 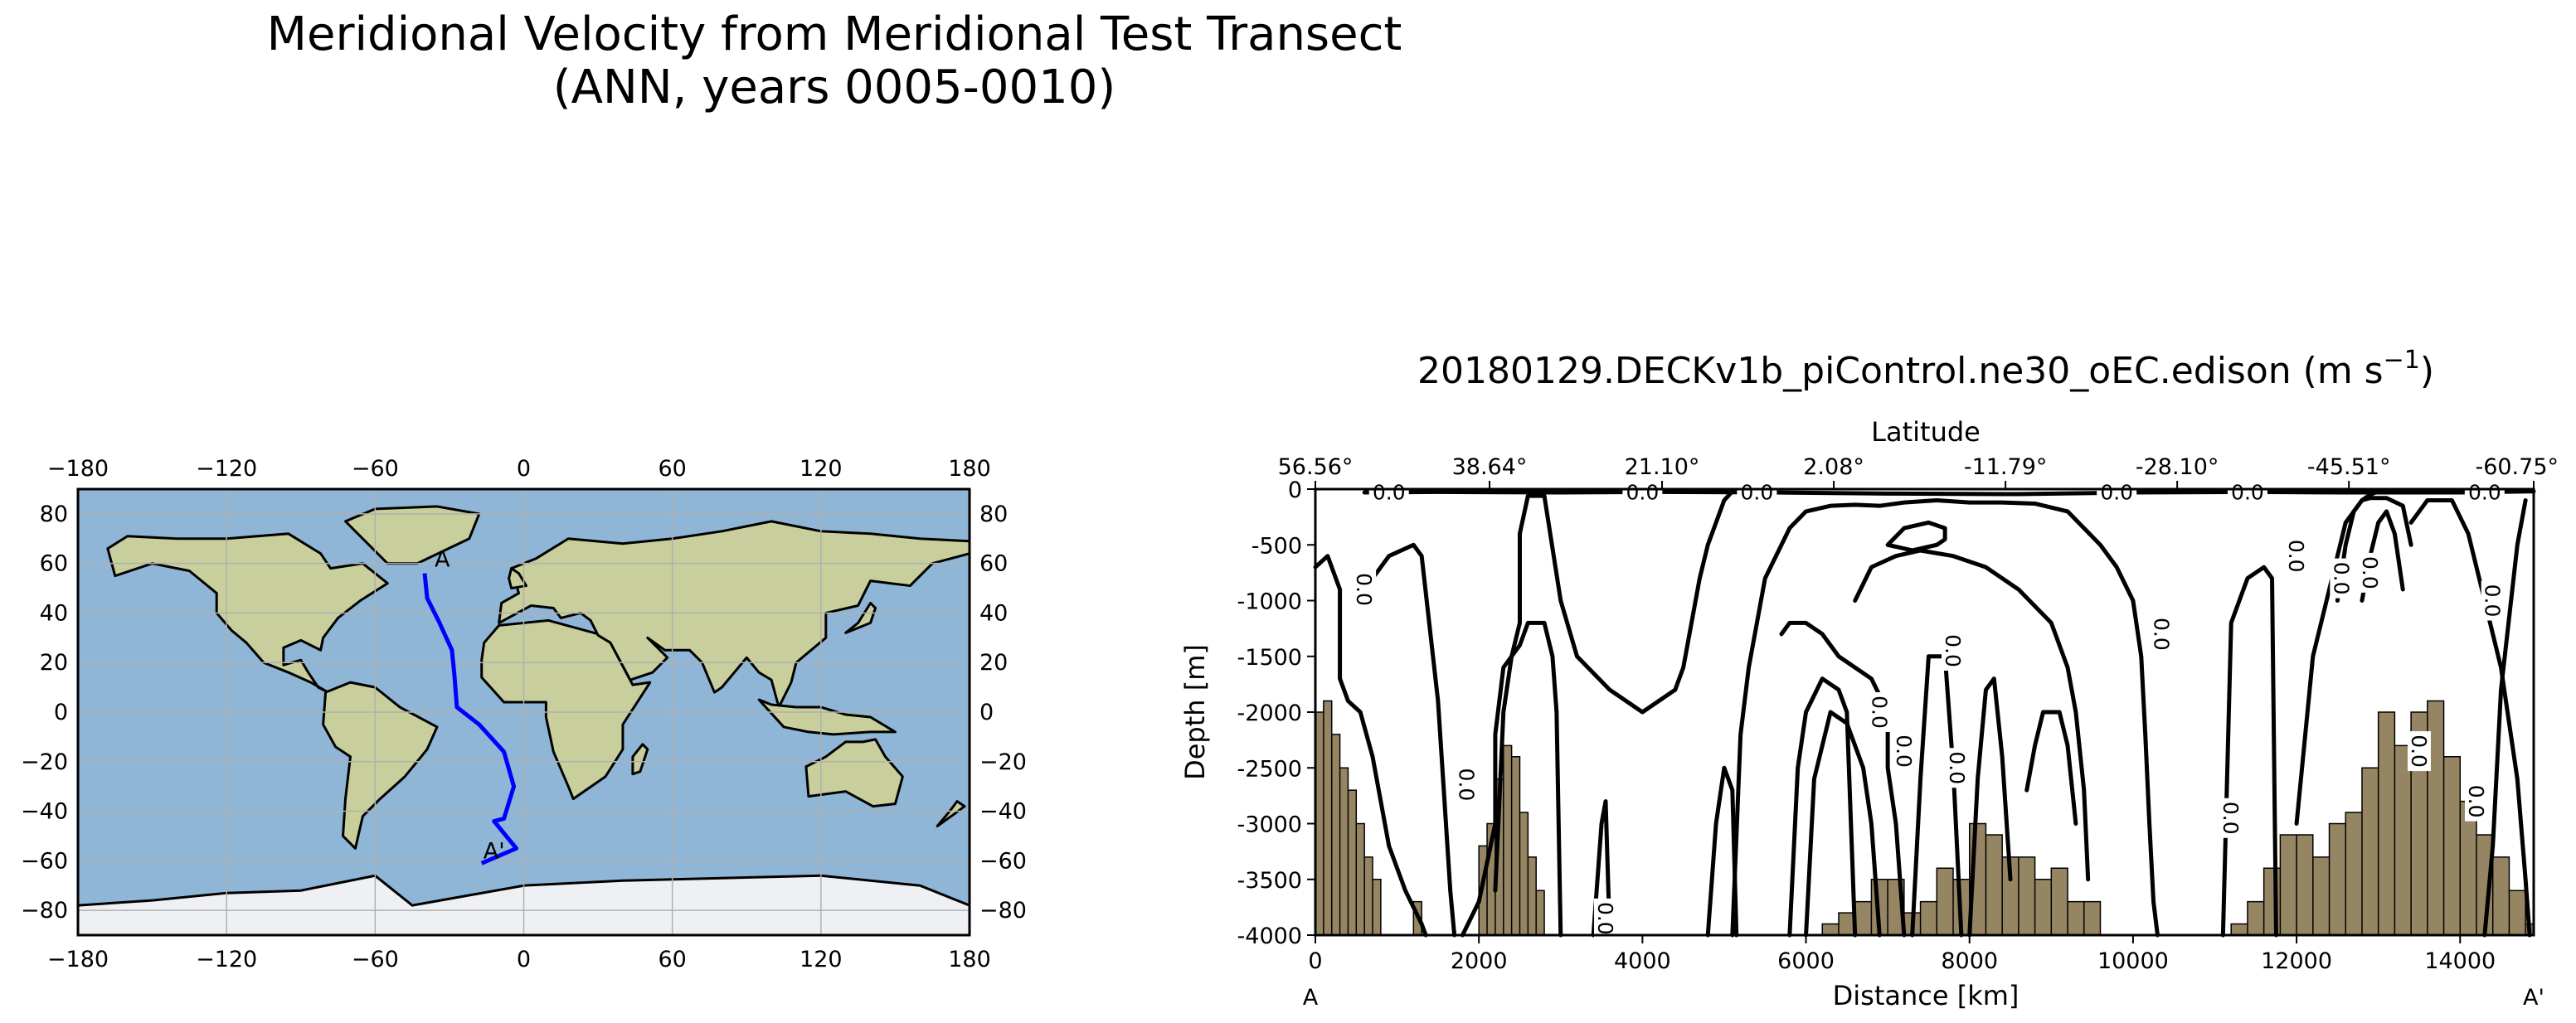 I want to click on contour-label-5: 0.0, so click(x=1880, y=712).